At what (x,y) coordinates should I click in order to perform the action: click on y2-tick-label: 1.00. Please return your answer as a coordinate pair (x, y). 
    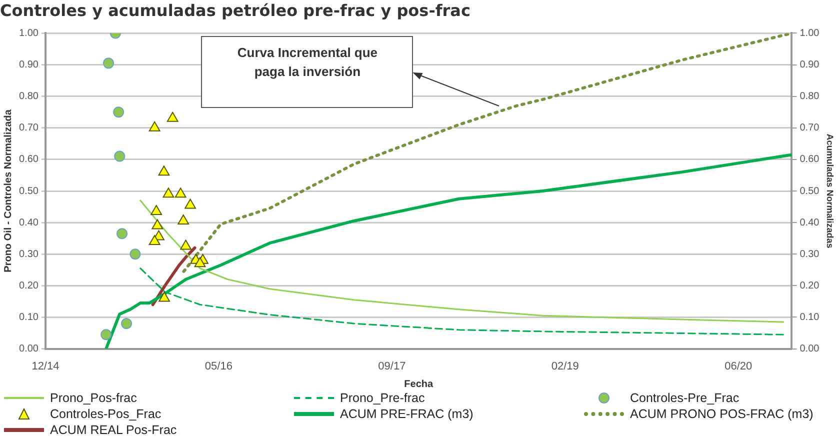
    Looking at the image, I should click on (810, 33).